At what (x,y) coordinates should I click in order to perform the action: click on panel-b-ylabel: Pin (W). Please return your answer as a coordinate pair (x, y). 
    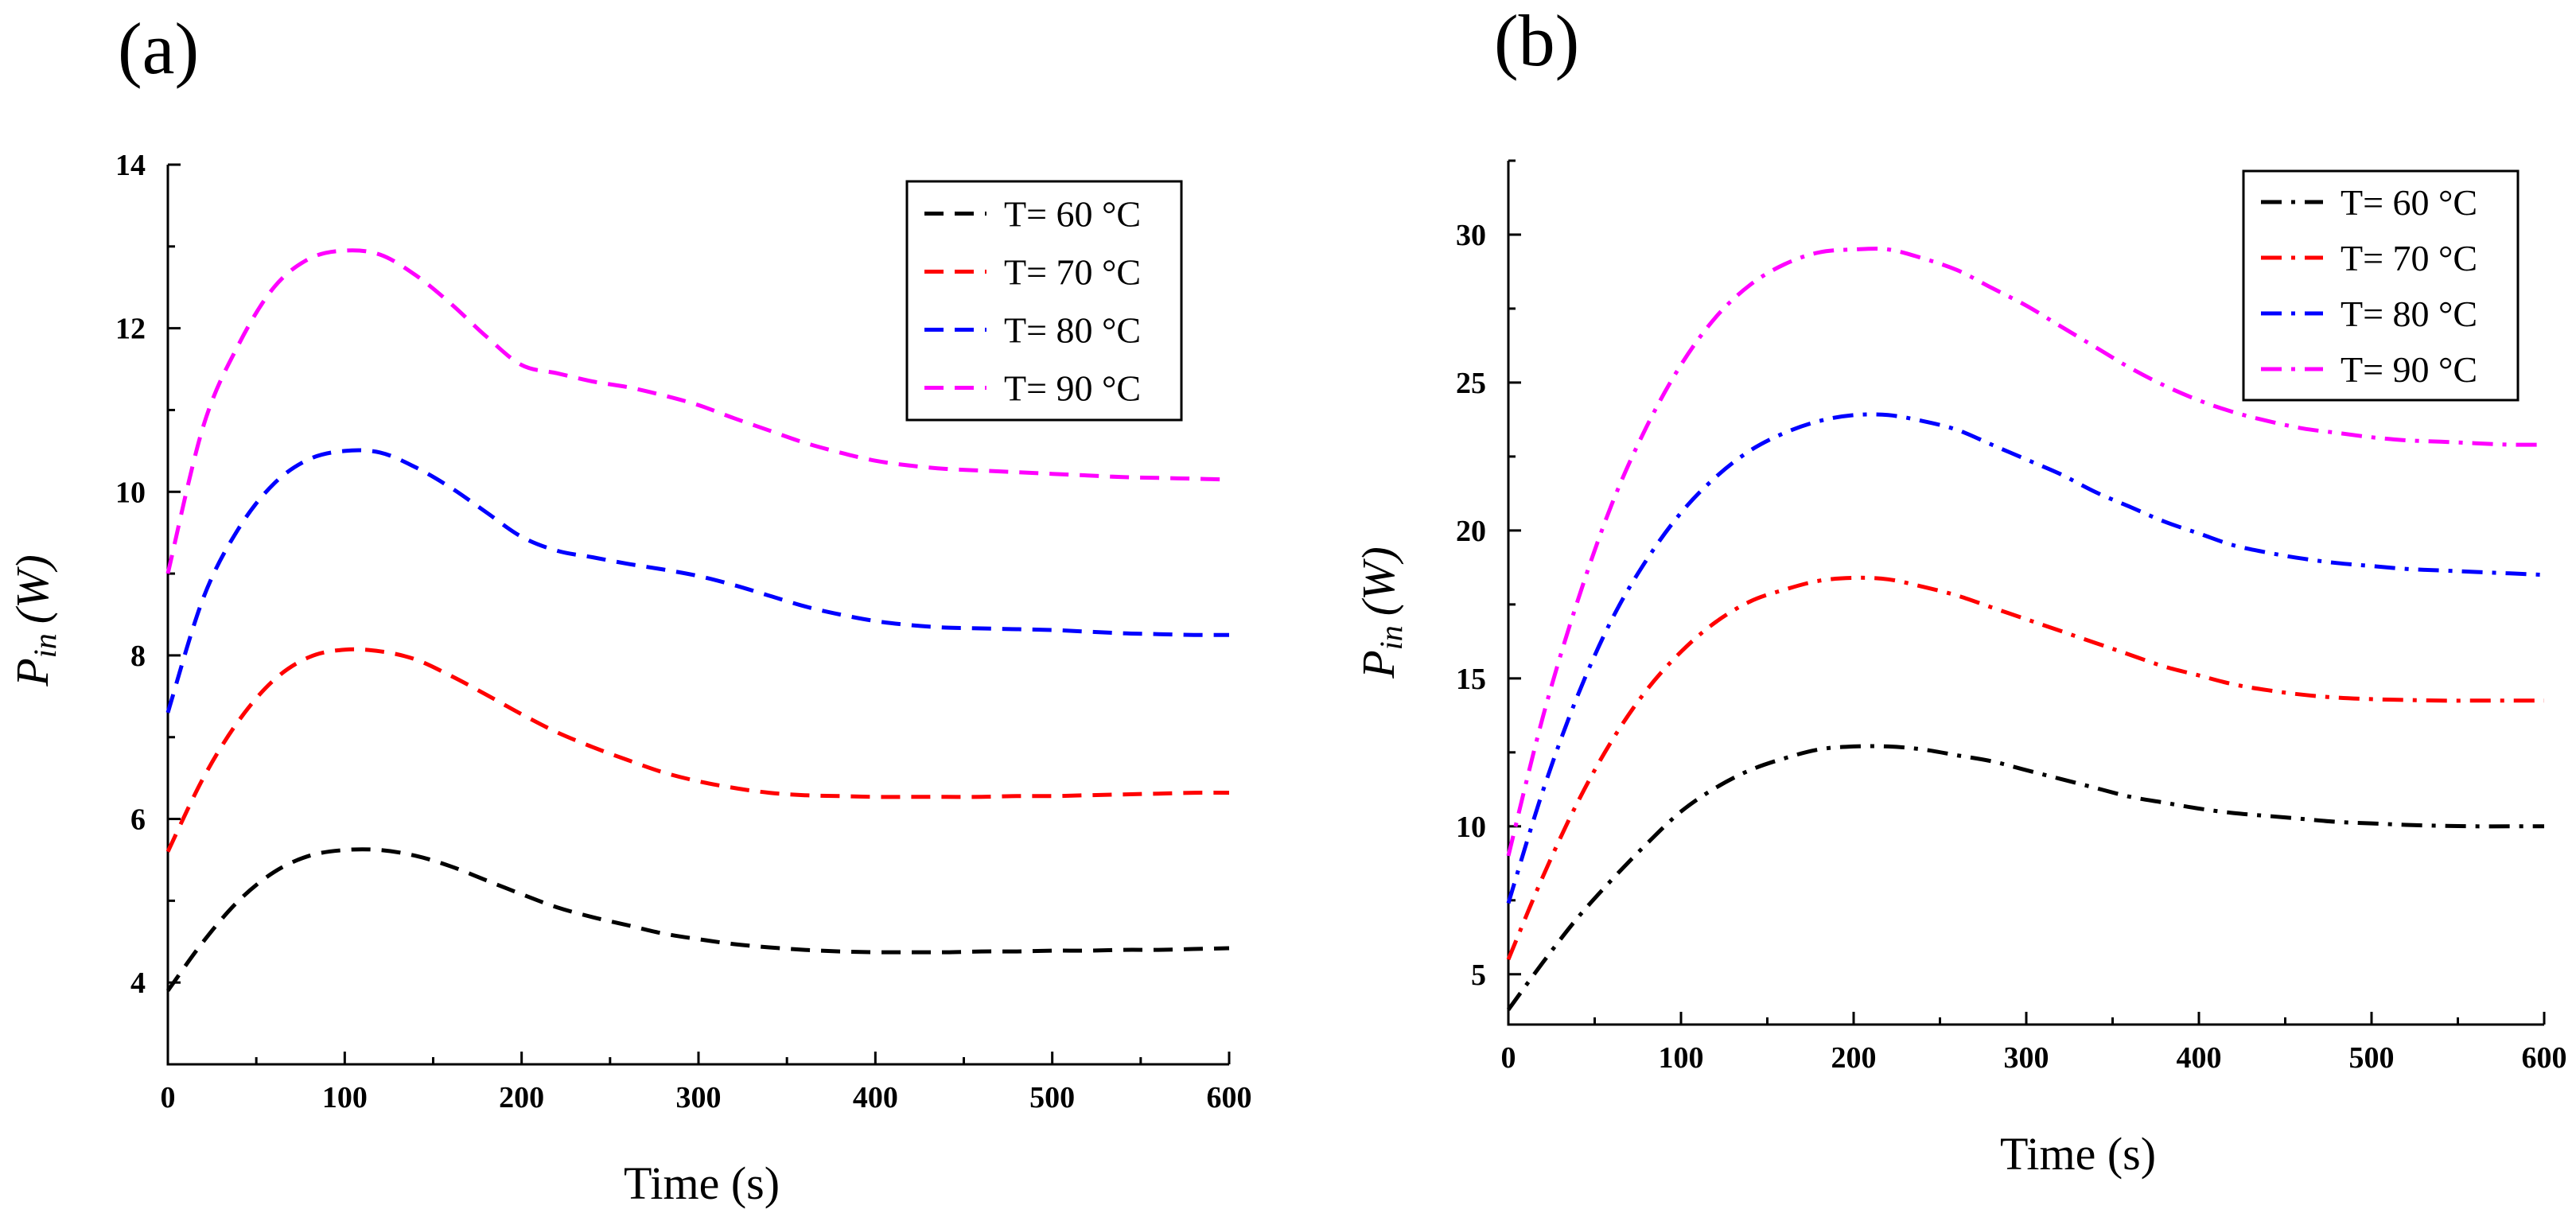
    Looking at the image, I should click on (1381, 612).